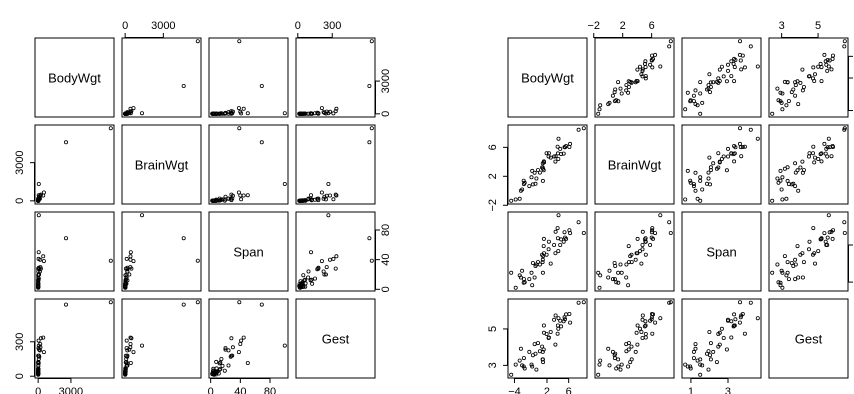  I want to click on x-axis-bodywgt-bottom: 0 3000, so click(59, 386).